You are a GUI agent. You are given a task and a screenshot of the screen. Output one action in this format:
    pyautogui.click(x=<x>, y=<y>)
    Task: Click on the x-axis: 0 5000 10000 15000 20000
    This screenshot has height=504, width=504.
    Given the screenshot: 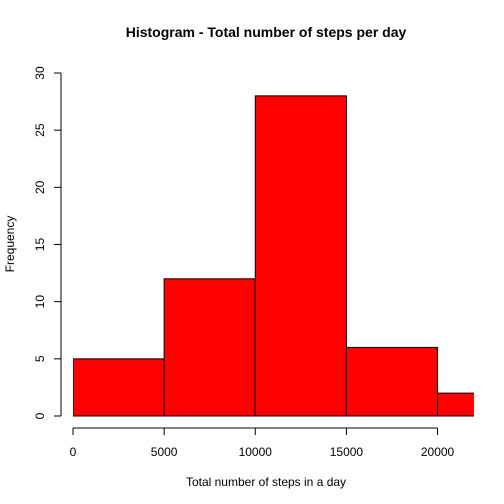 What is the action you would take?
    pyautogui.click(x=262, y=443)
    